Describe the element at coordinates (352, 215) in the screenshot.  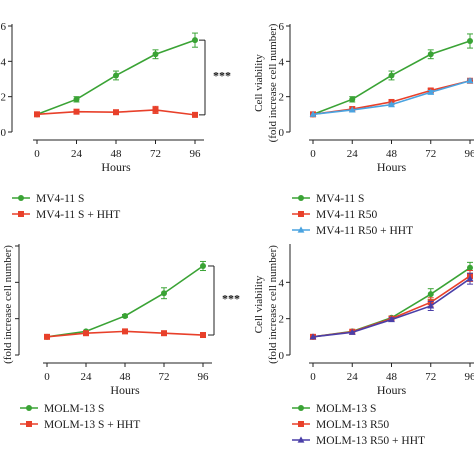
I see `legend: MV4-11 S MV4-11 R50 MV4-11 R50 + HHT` at that location.